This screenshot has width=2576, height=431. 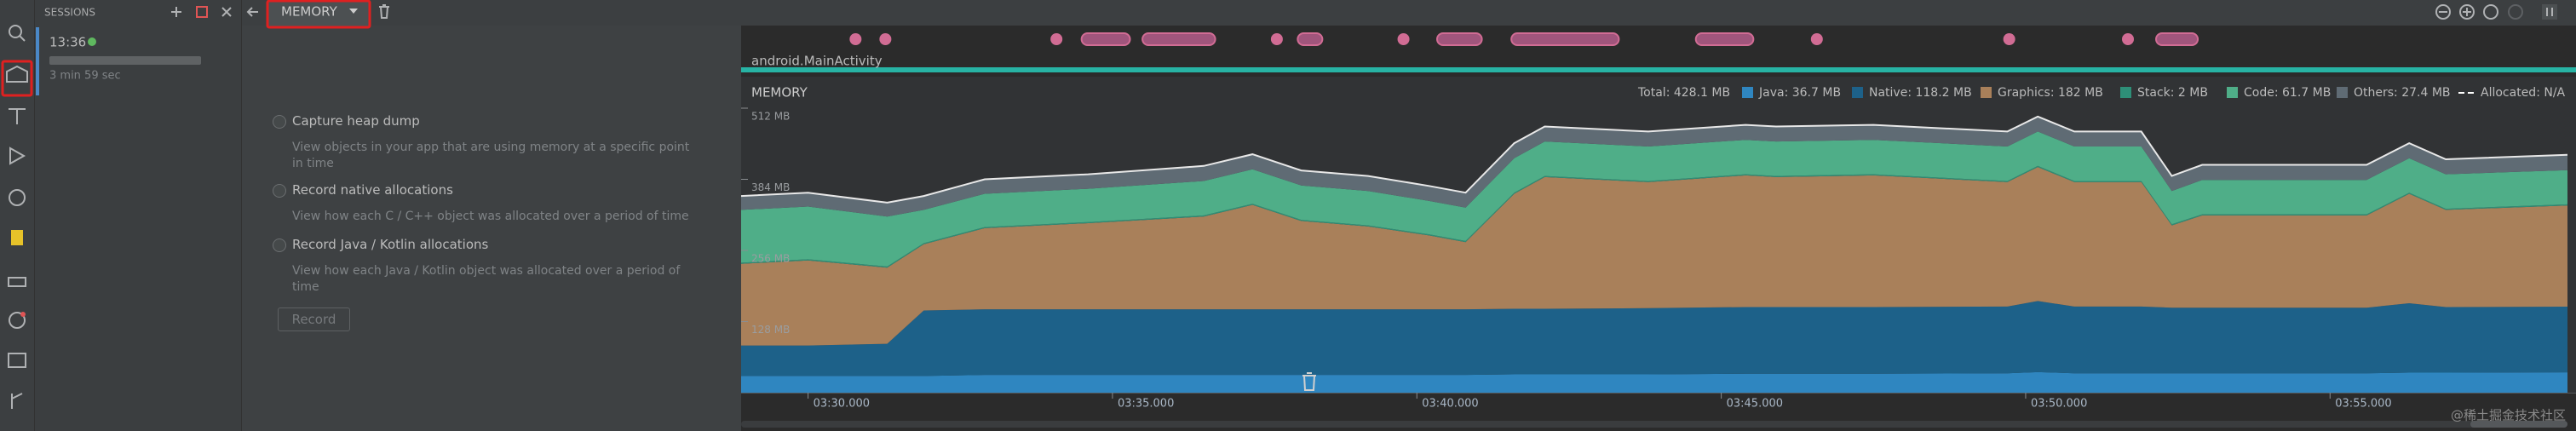 I want to click on gc-button, so click(x=384, y=11).